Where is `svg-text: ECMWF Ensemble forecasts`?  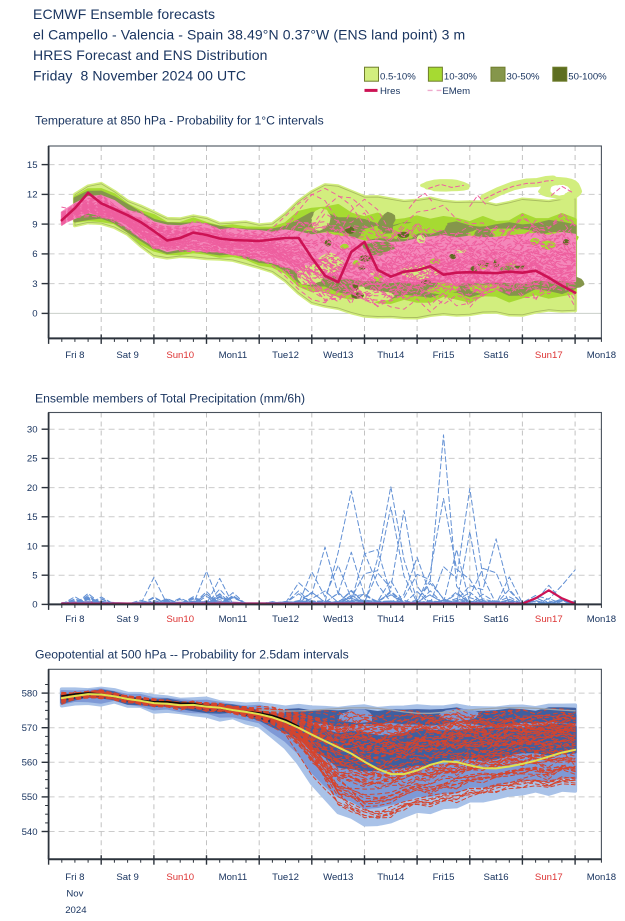
svg-text: ECMWF Ensemble forecasts is located at coordinates (124, 14).